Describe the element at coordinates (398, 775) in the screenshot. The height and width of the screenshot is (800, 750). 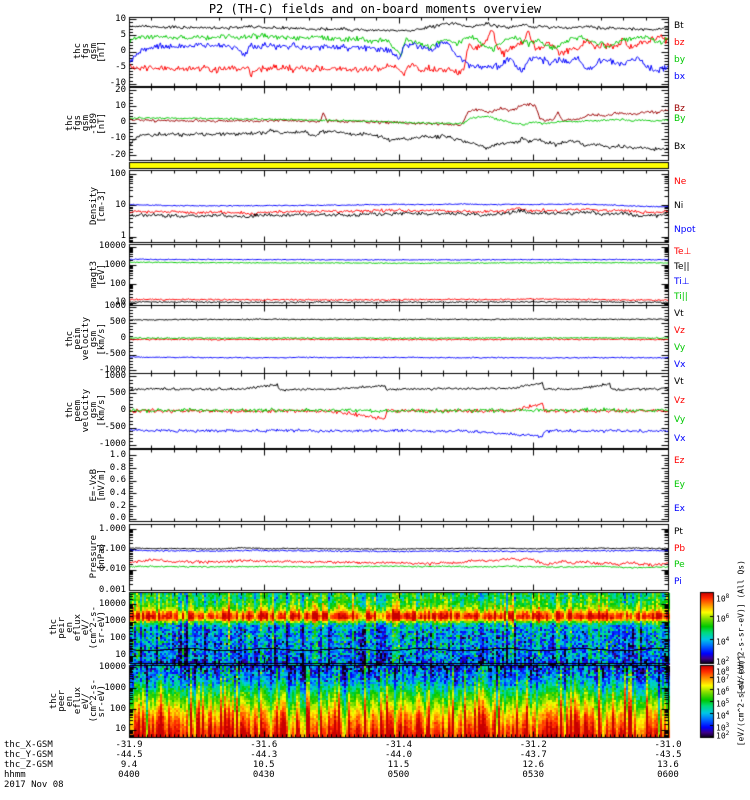
I see `axis-row-value: 0500` at that location.